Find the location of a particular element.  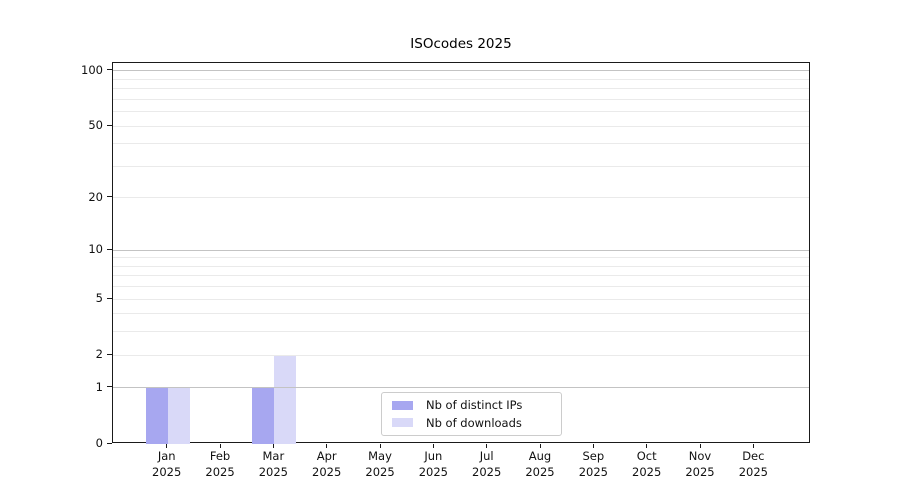

x-tick-label: Oct 2025 is located at coordinates (647, 464).